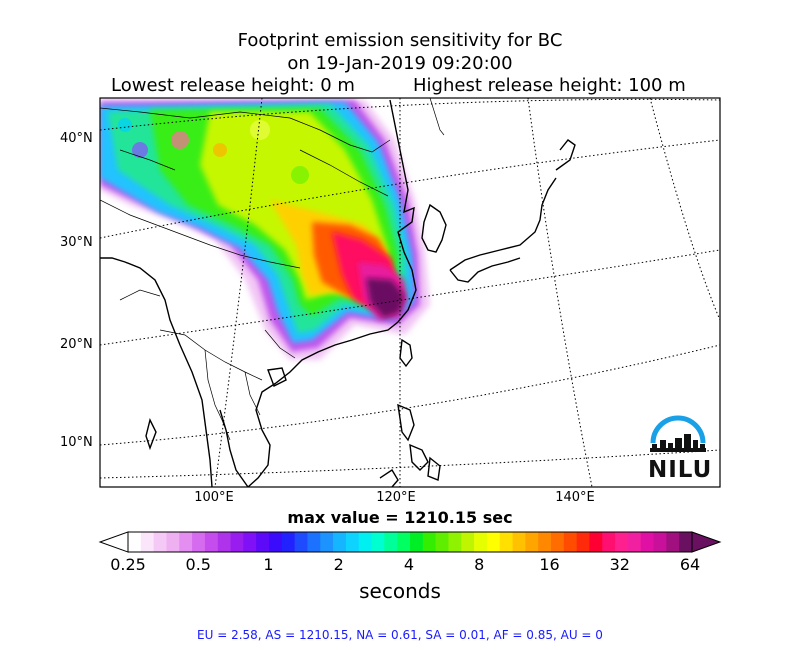  Describe the element at coordinates (619, 564) in the screenshot. I see `colorbar-tick-label: 32` at that location.